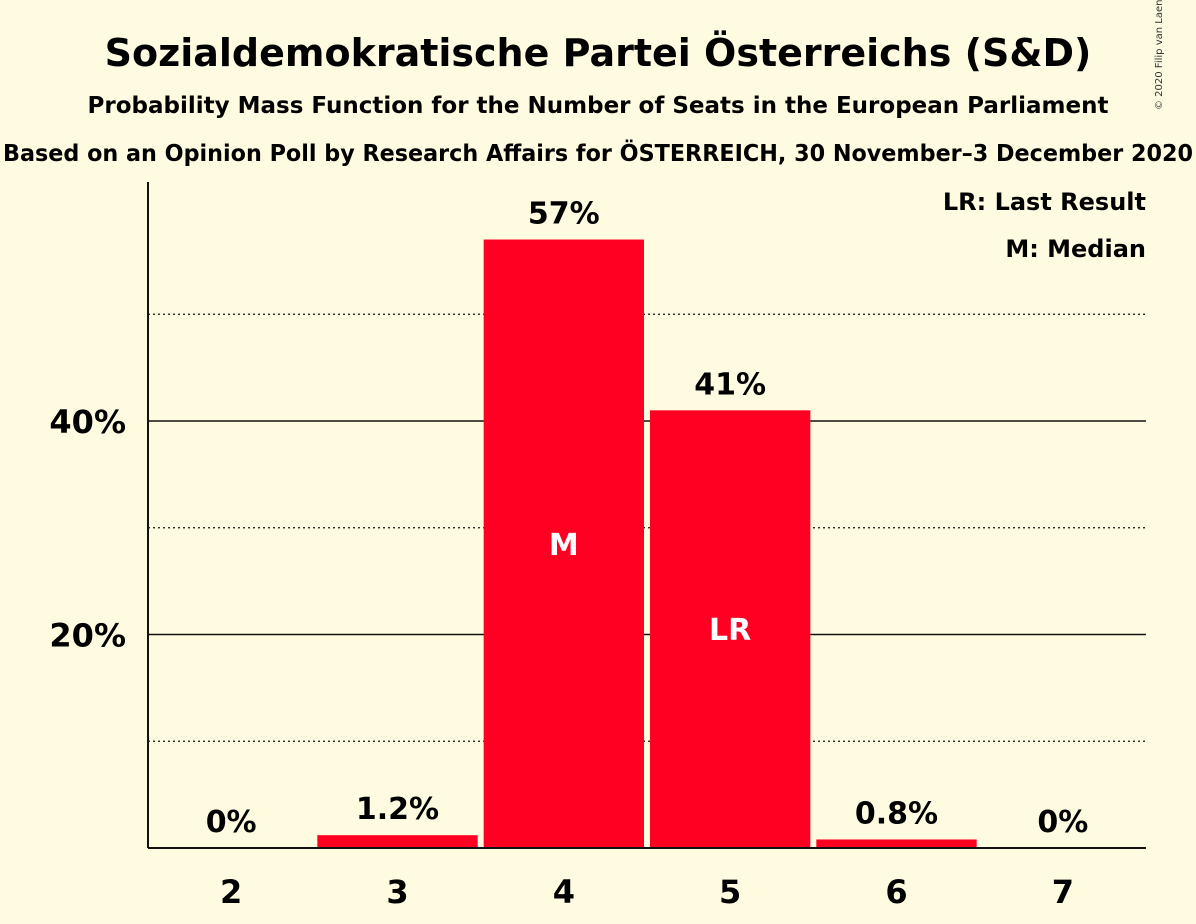  What do you see at coordinates (896, 813) in the screenshot?
I see `data-label: 0.8%` at bounding box center [896, 813].